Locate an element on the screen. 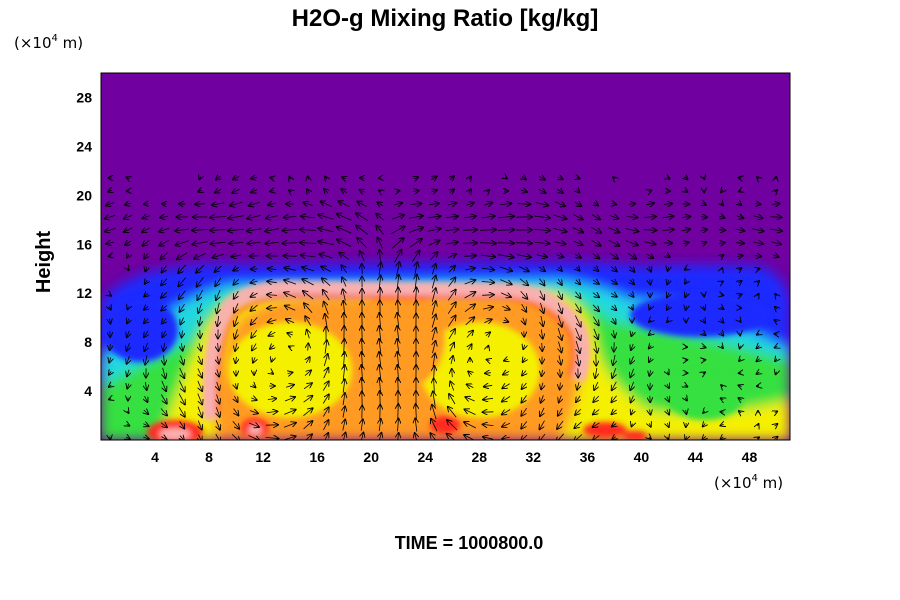  x-tick-label: 40 is located at coordinates (642, 457).